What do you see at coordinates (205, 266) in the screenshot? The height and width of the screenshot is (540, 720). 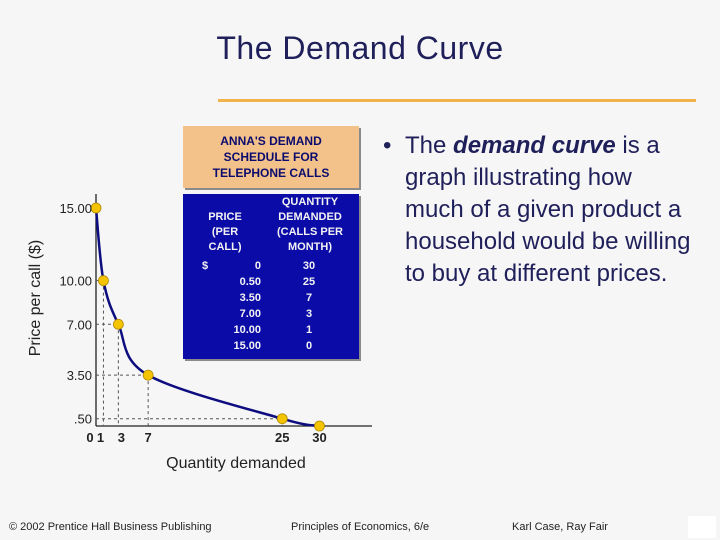 I see `currency-symbol: $` at bounding box center [205, 266].